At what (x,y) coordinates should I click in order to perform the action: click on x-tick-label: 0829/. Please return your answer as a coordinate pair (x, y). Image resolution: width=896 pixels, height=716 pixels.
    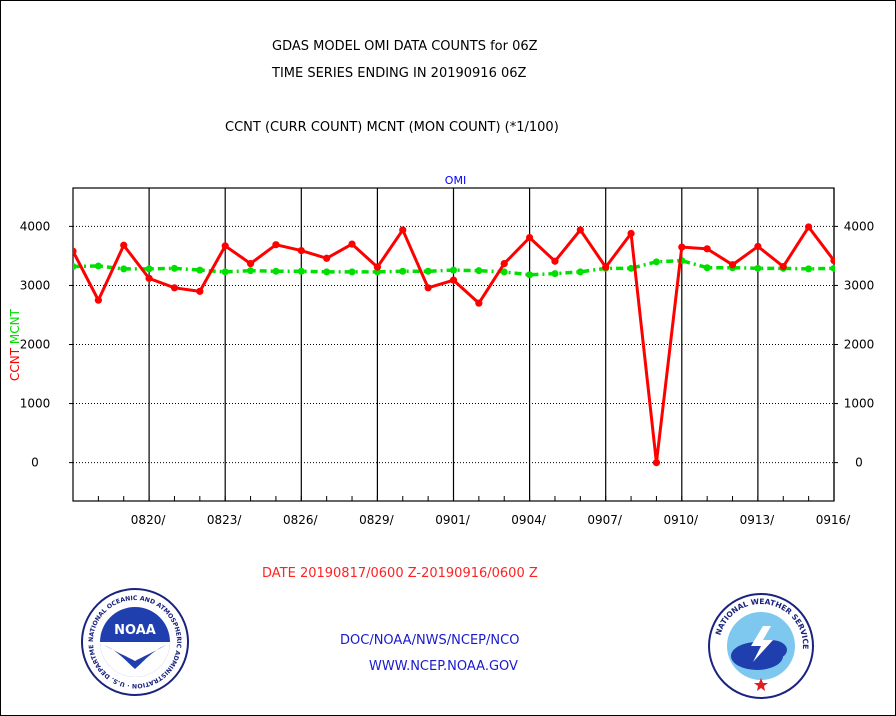
    Looking at the image, I should click on (377, 520).